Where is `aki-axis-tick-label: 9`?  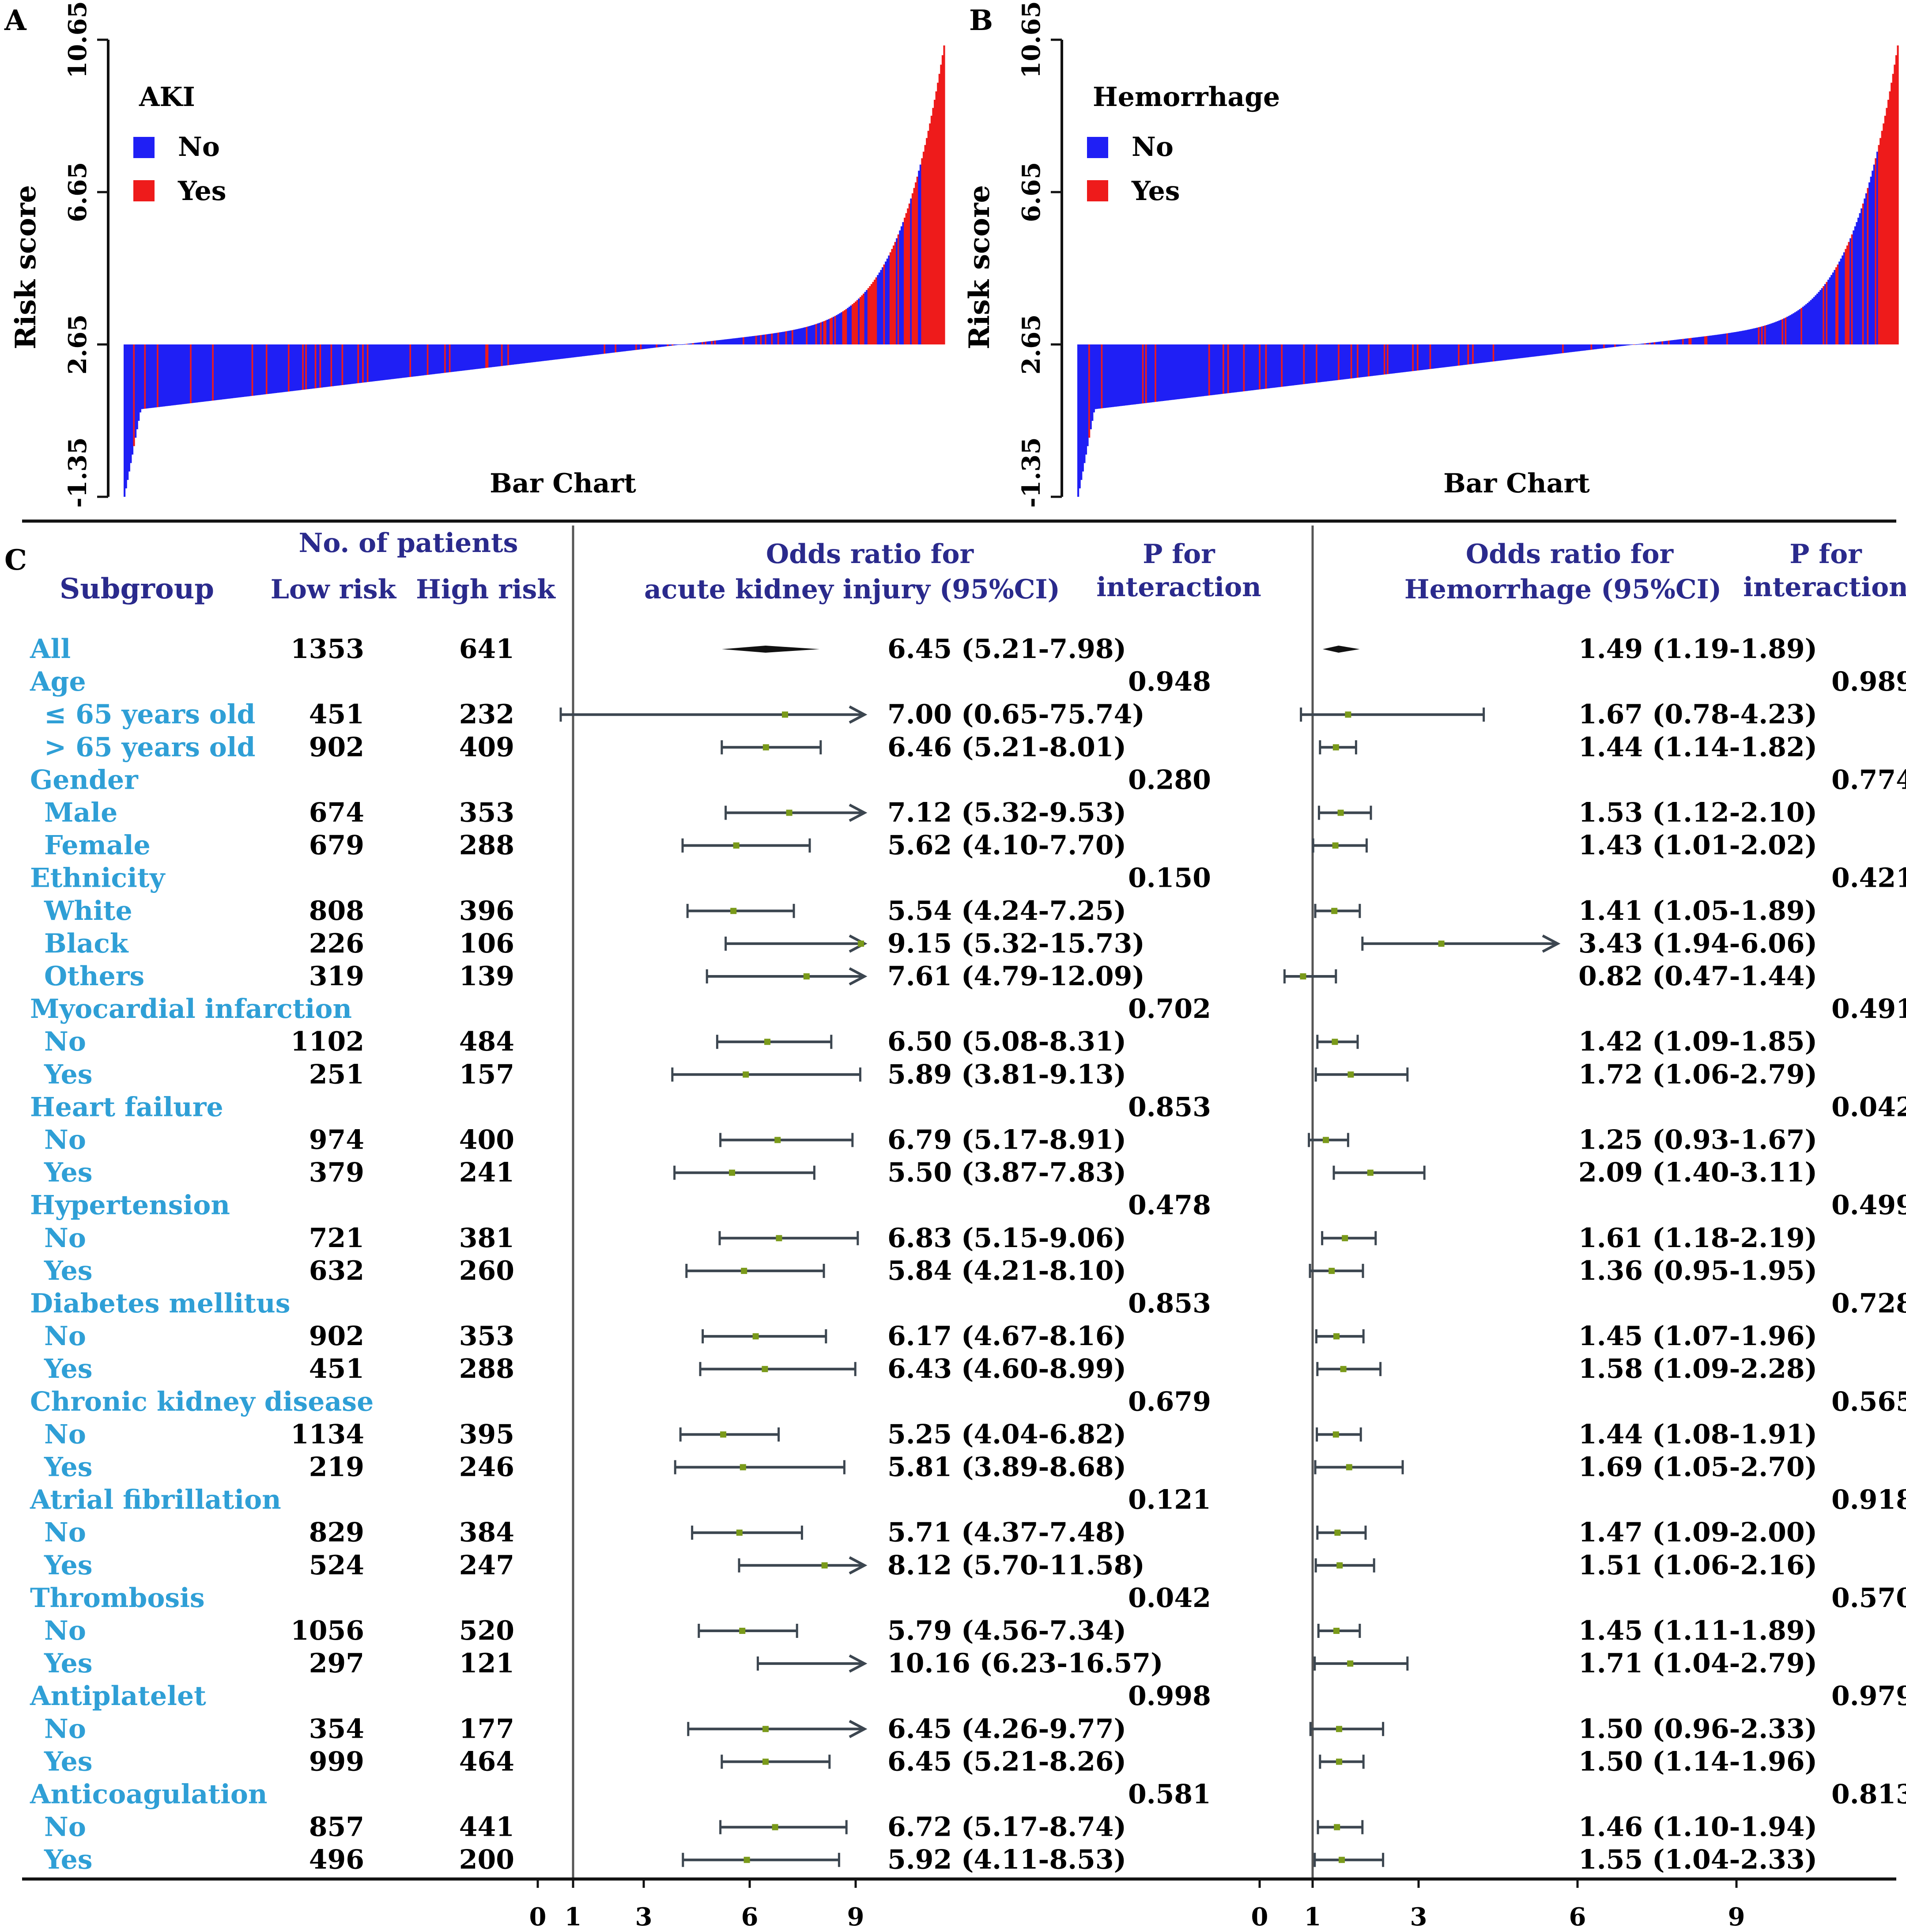
aki-axis-tick-label: 9 is located at coordinates (855, 1917).